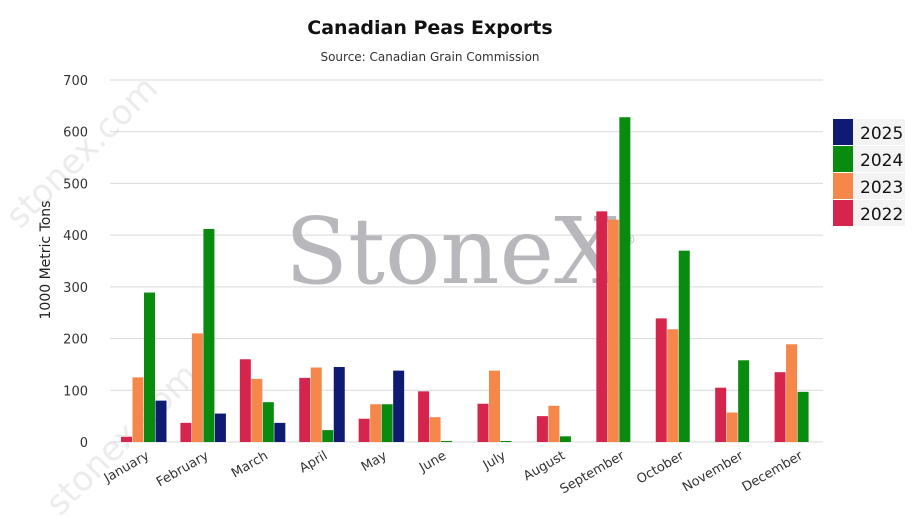  Describe the element at coordinates (554, 423) in the screenshot. I see `bar-2023-august` at that location.